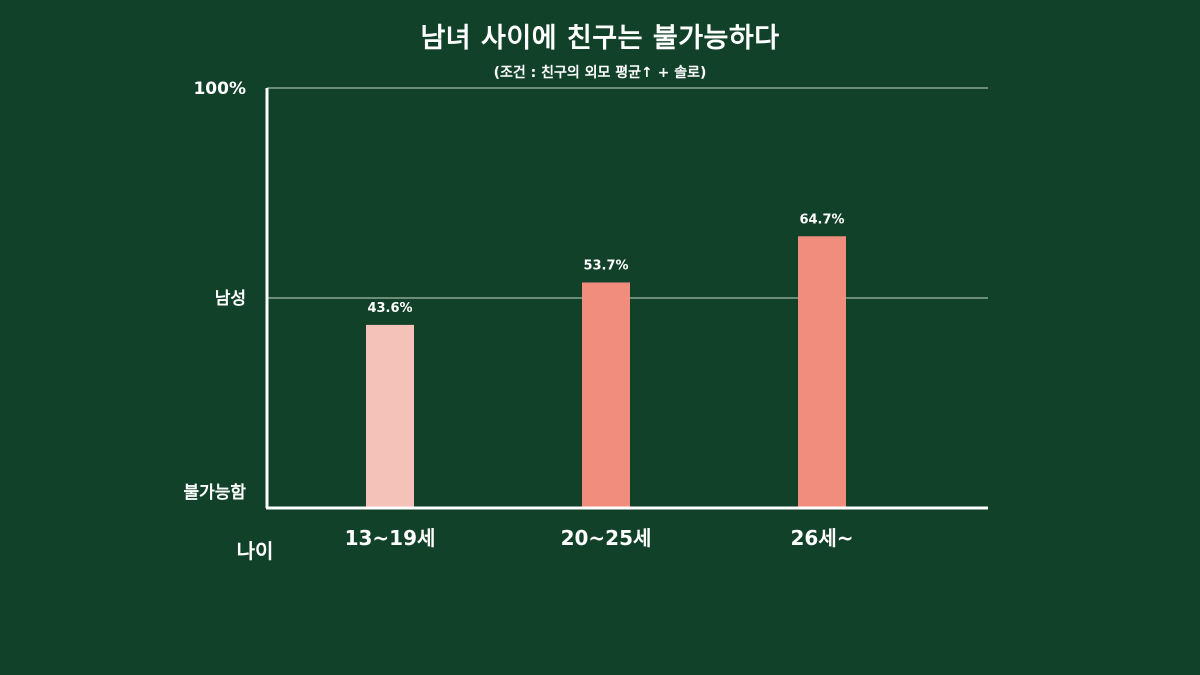 This screenshot has height=675, width=1200. What do you see at coordinates (230, 299) in the screenshot?
I see `y-tick-label: 남성` at bounding box center [230, 299].